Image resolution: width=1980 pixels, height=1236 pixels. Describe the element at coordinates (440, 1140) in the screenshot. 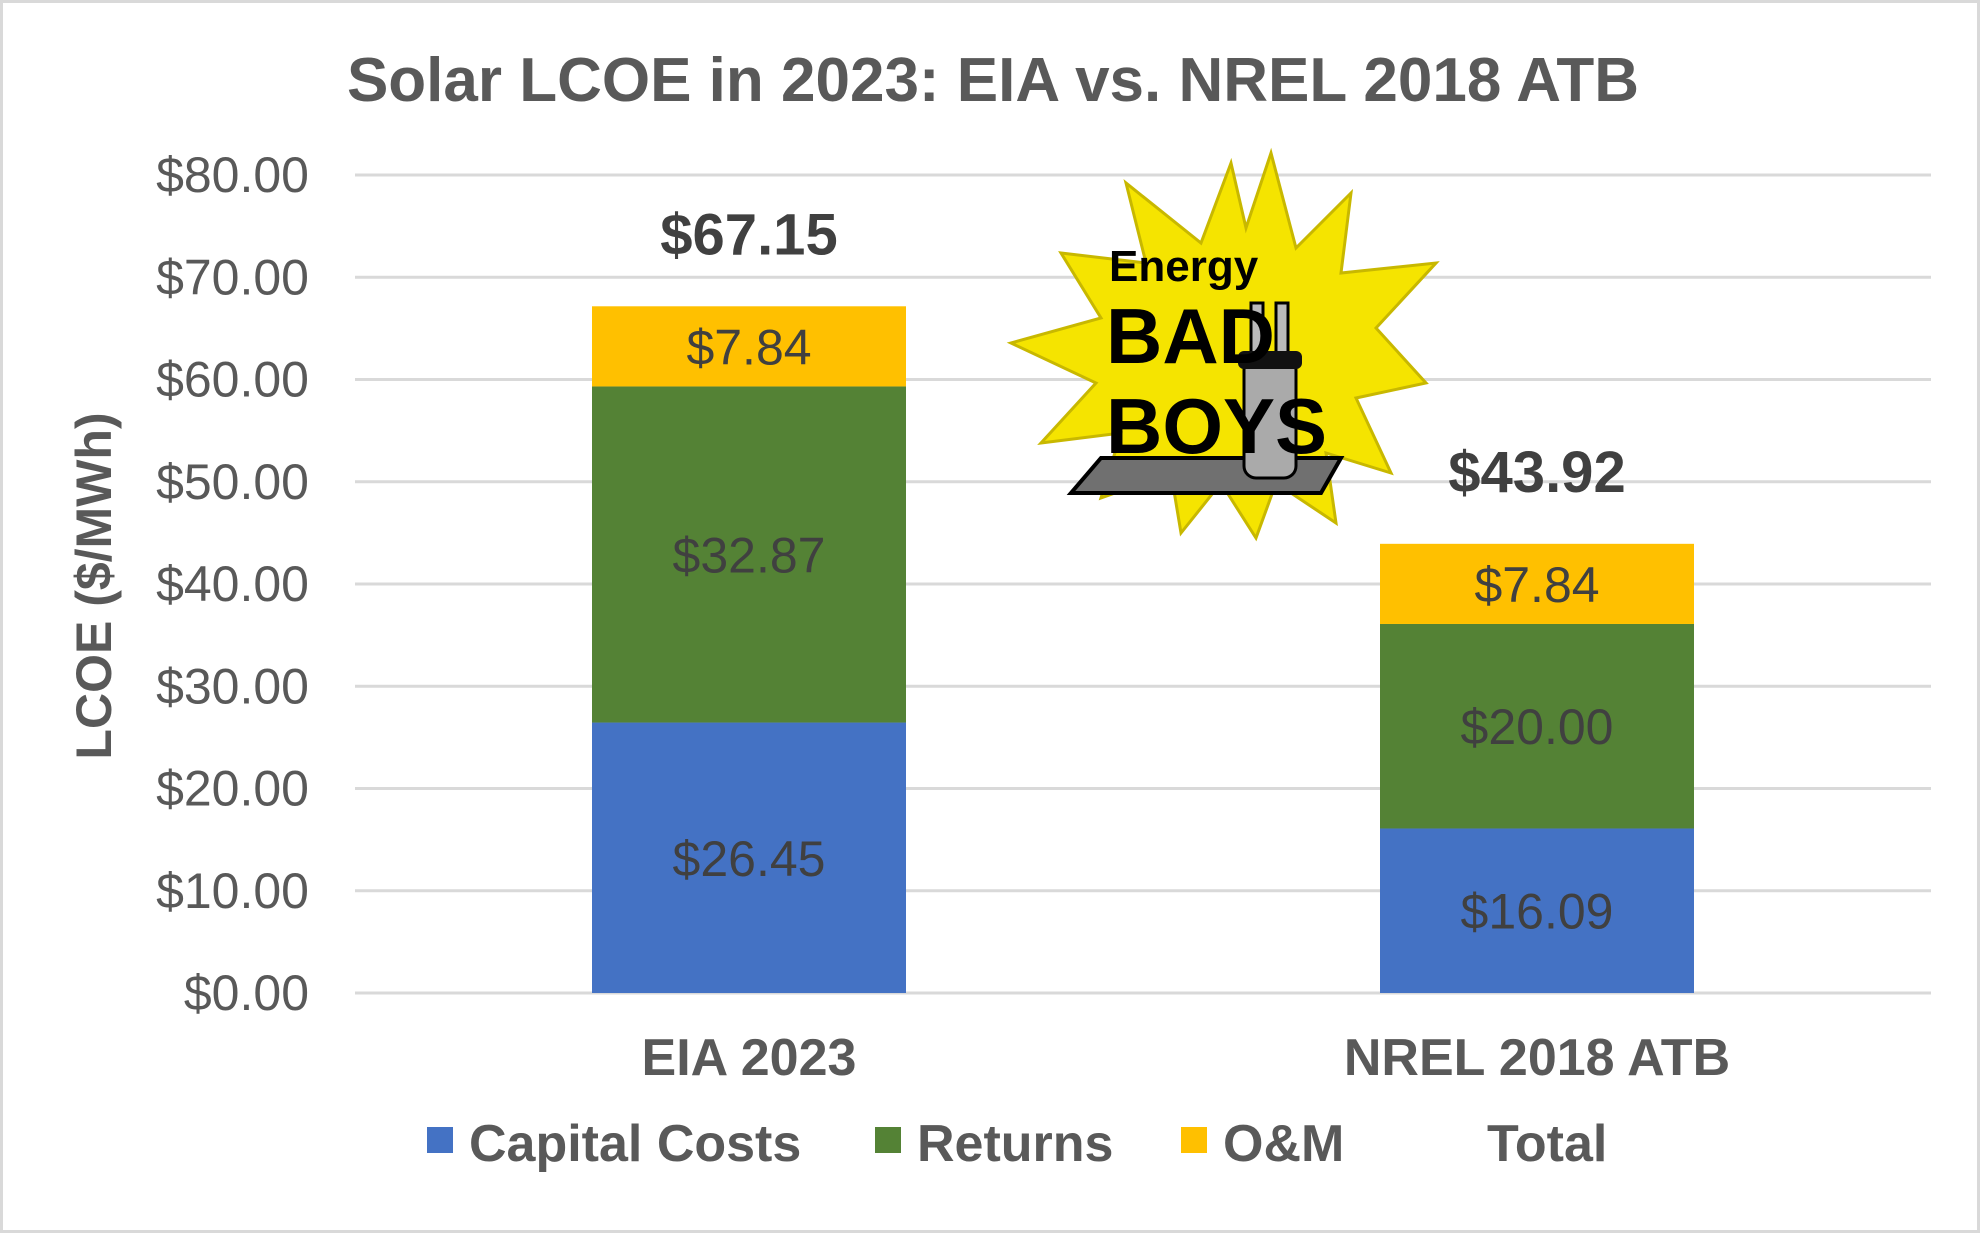

I see `legend-swatch-capital-costs` at that location.